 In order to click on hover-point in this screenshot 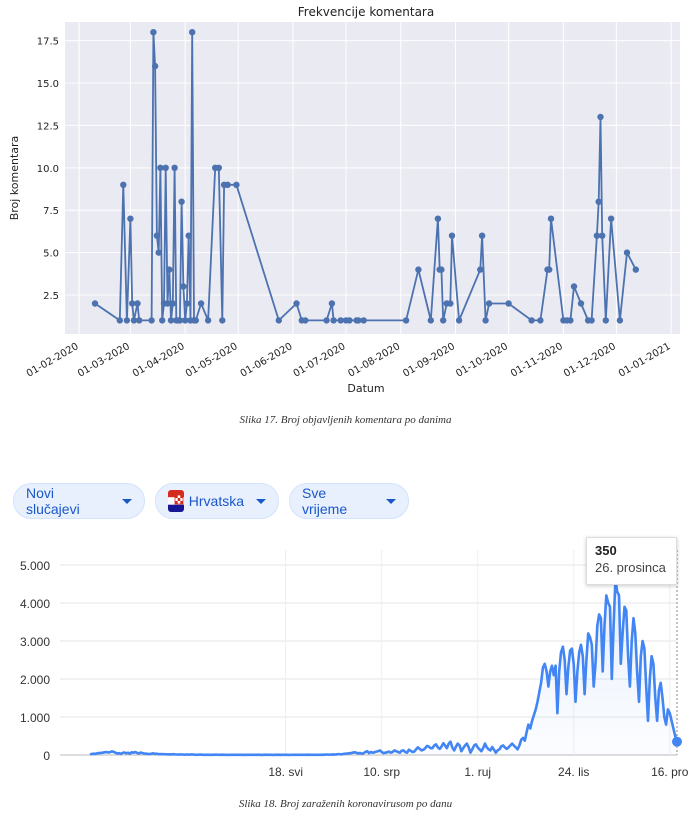, I will do `click(677, 741)`.